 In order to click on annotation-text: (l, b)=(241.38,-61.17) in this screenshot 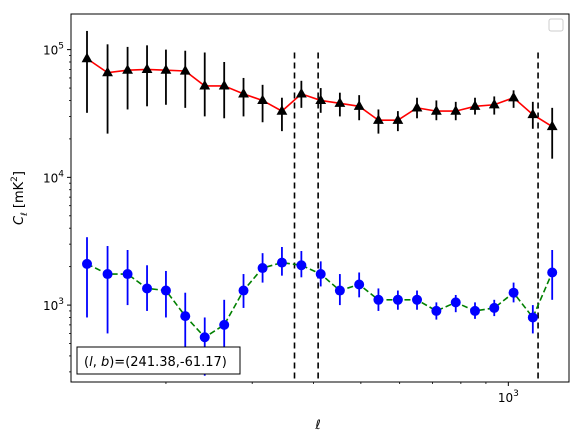, I will do `click(155, 362)`.